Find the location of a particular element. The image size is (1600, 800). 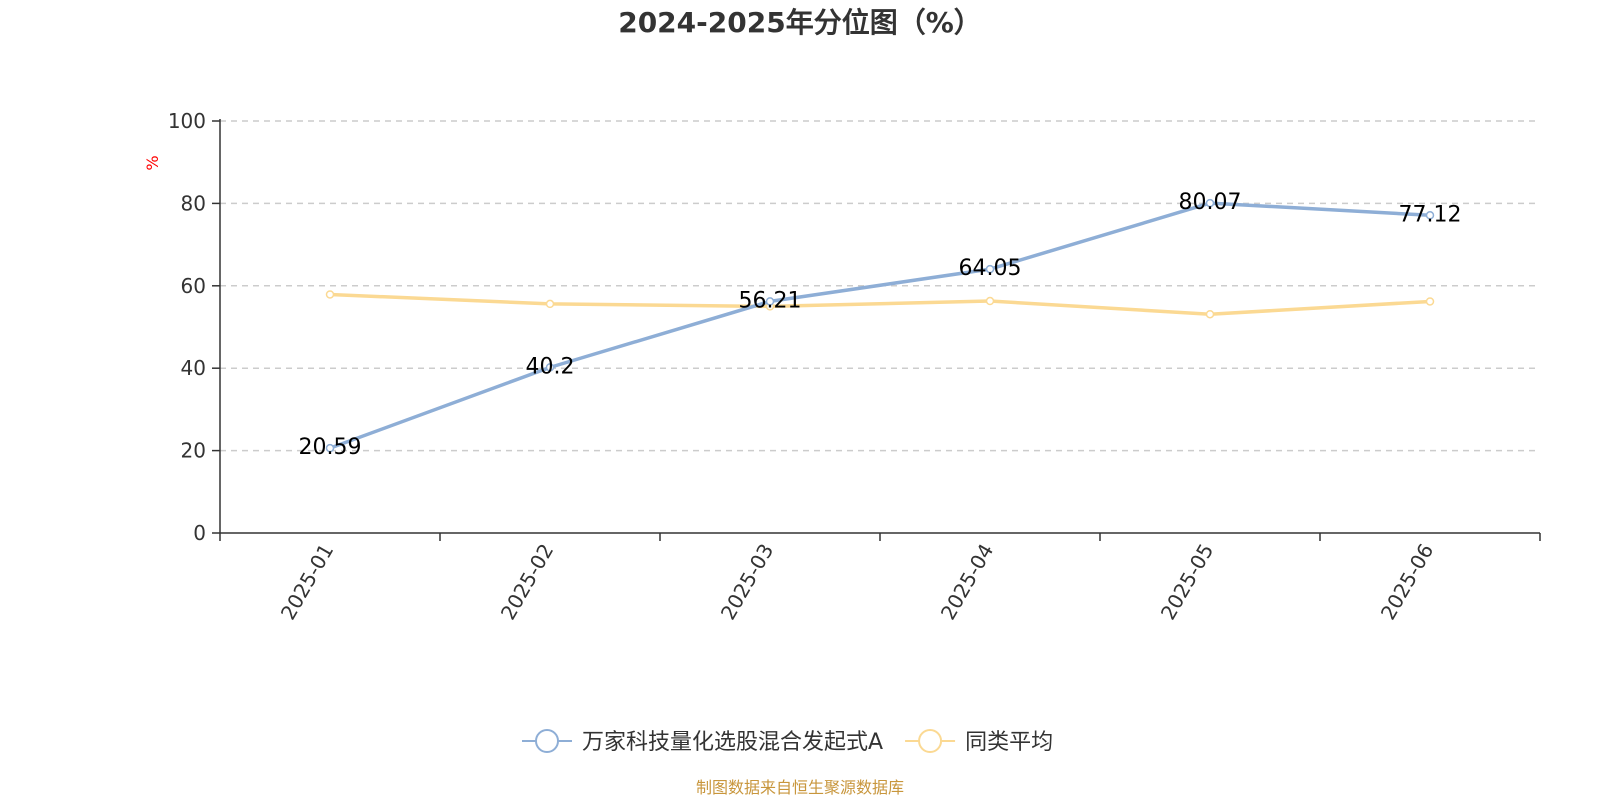

data-label: 40.2 is located at coordinates (550, 366).